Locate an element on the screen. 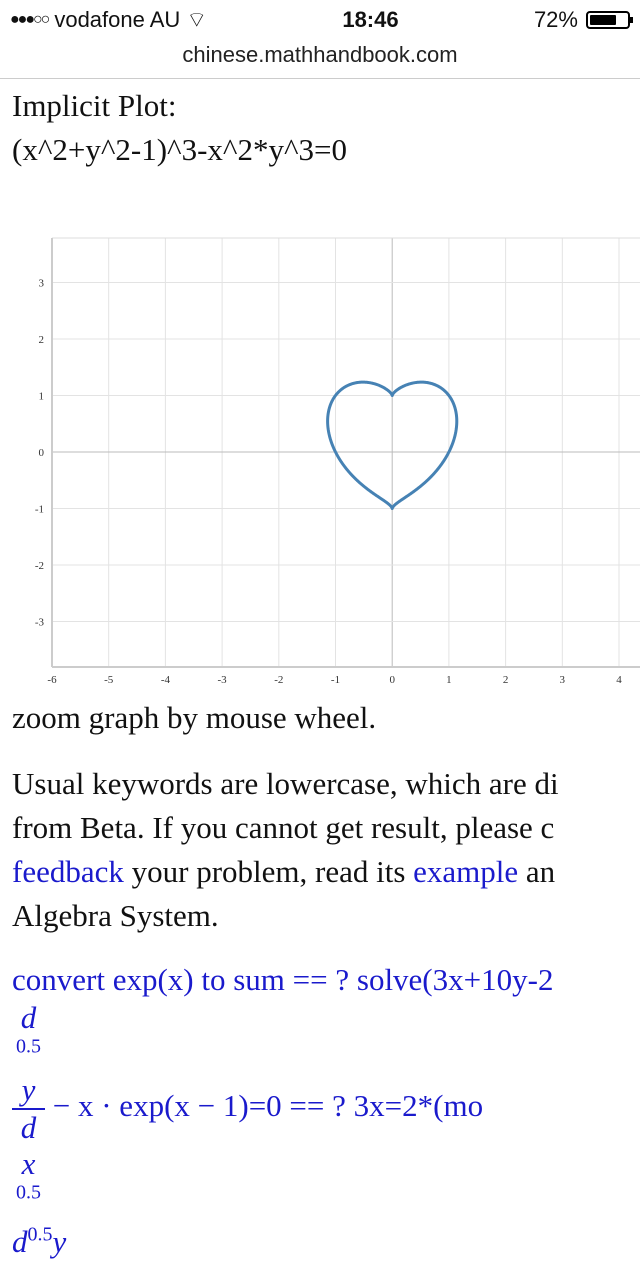  x-tick-label: 0 is located at coordinates (392, 680).